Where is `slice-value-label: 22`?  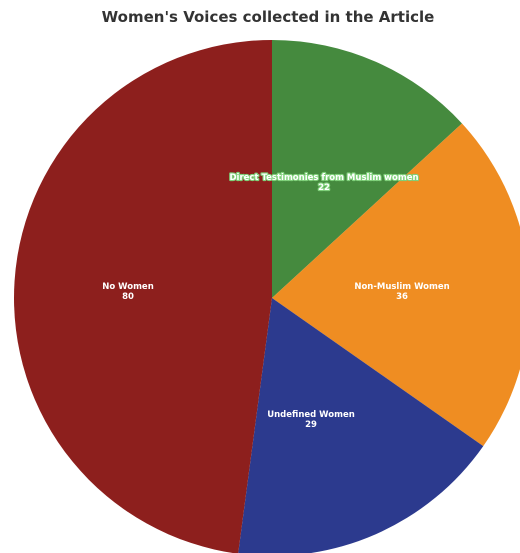
slice-value-label: 22 is located at coordinates (324, 188).